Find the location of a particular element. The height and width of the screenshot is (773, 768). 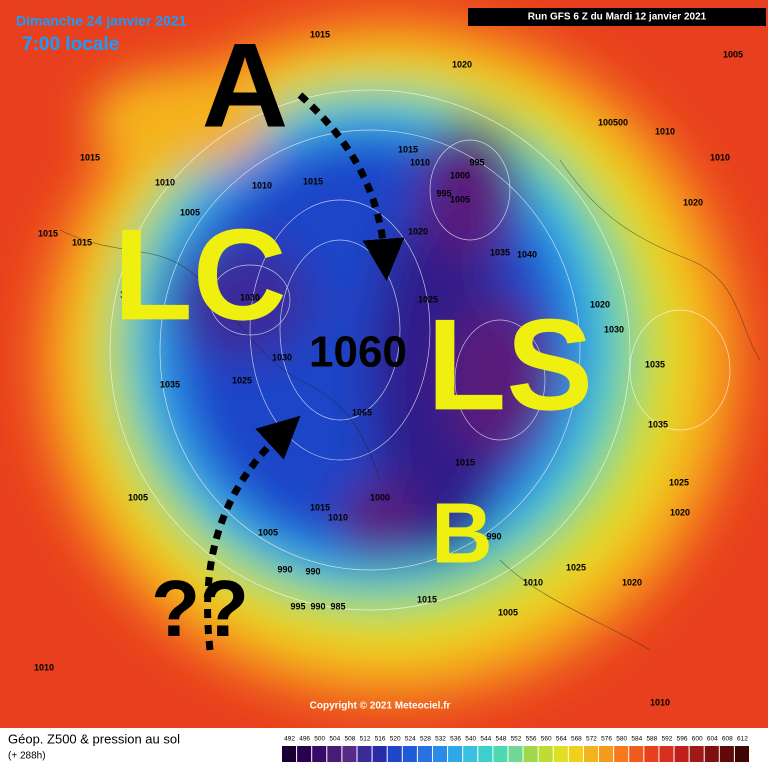

scale-label: 504 is located at coordinates (334, 739).